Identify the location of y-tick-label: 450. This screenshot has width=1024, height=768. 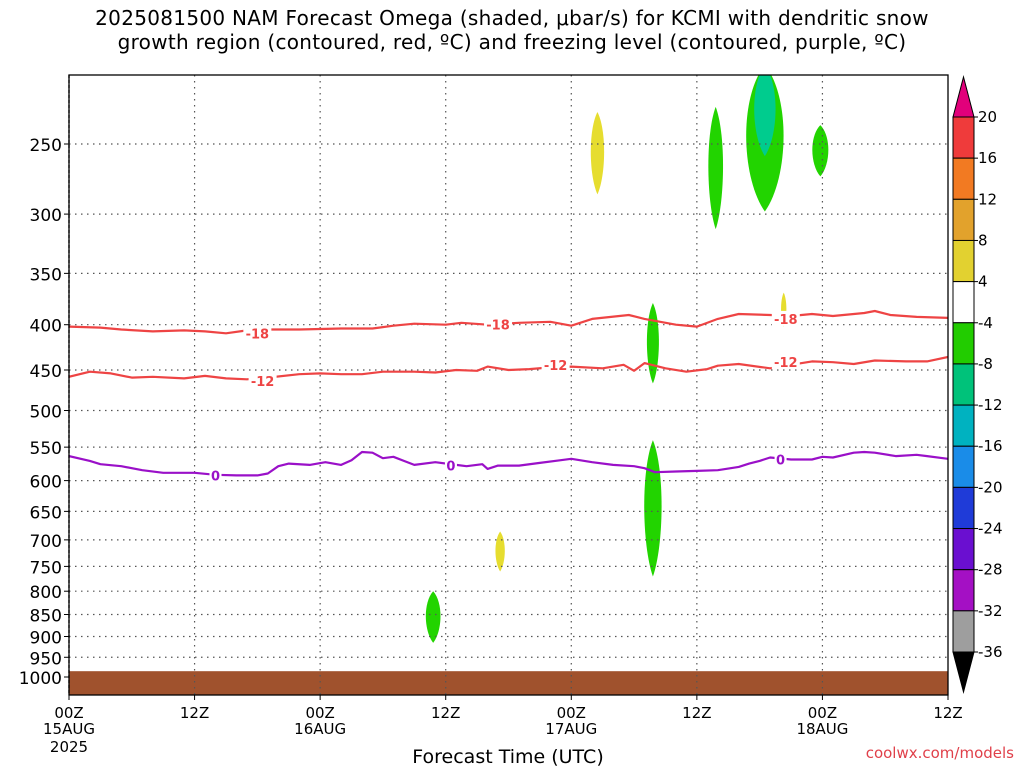
(46, 372).